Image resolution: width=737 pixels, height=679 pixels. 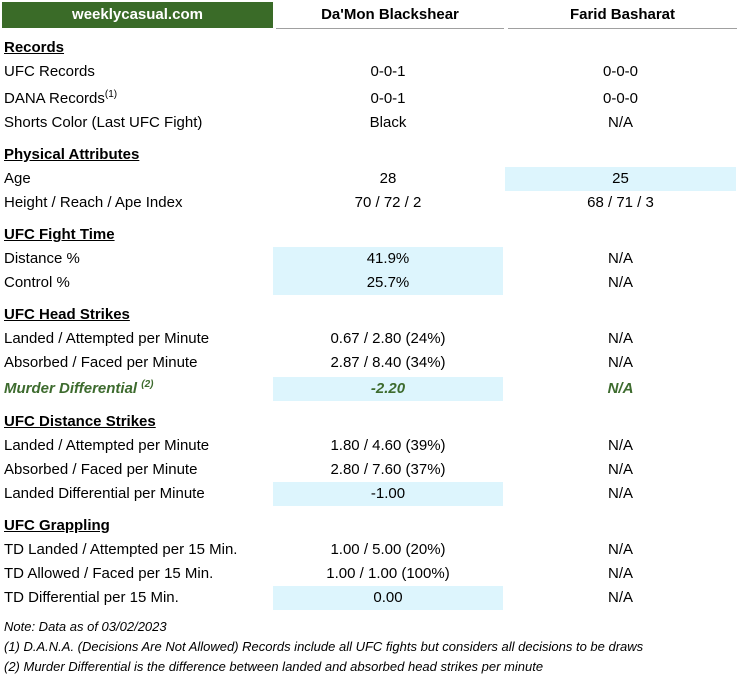 I want to click on fighter-1-value: 41.9%, so click(x=388, y=259).